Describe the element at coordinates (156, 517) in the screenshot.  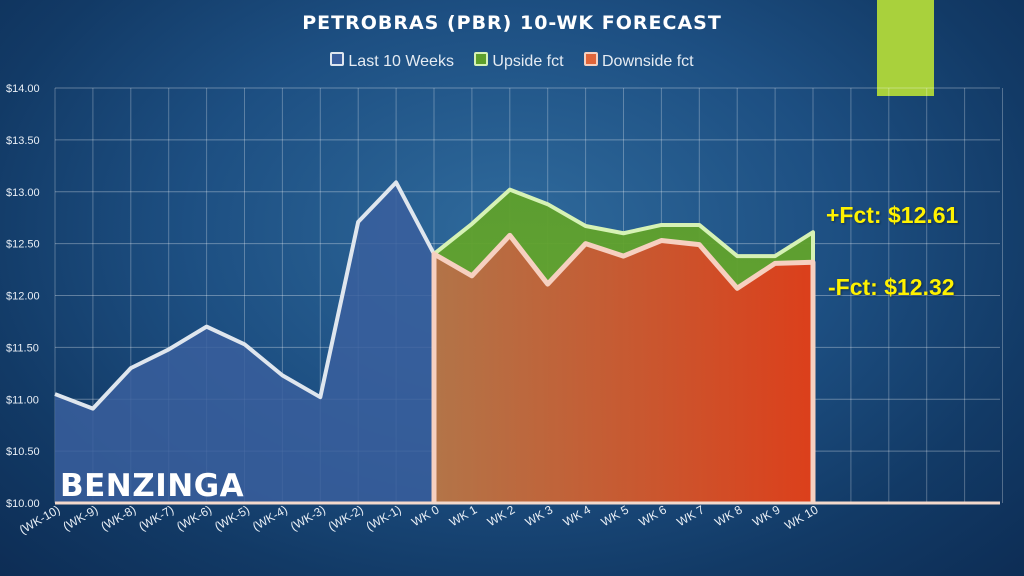
I see `x-tick-label: (WK-7)` at that location.